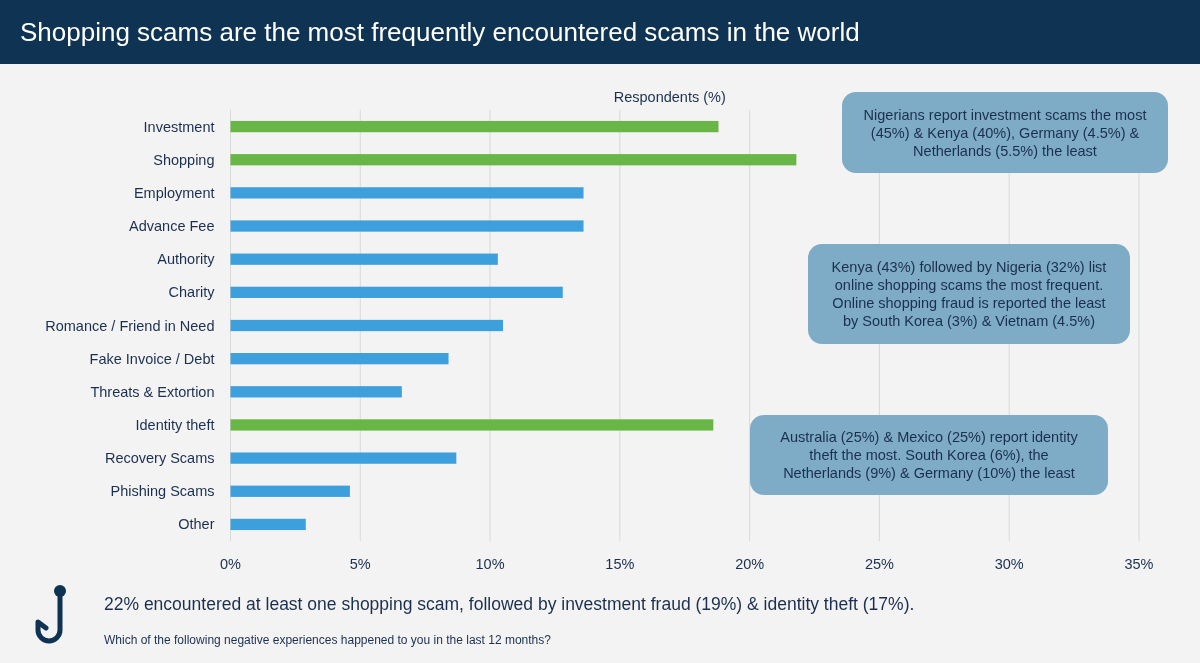 Image resolution: width=1200 pixels, height=663 pixels. I want to click on y-tick-label: Fake Invoice / Debt, so click(152, 358).